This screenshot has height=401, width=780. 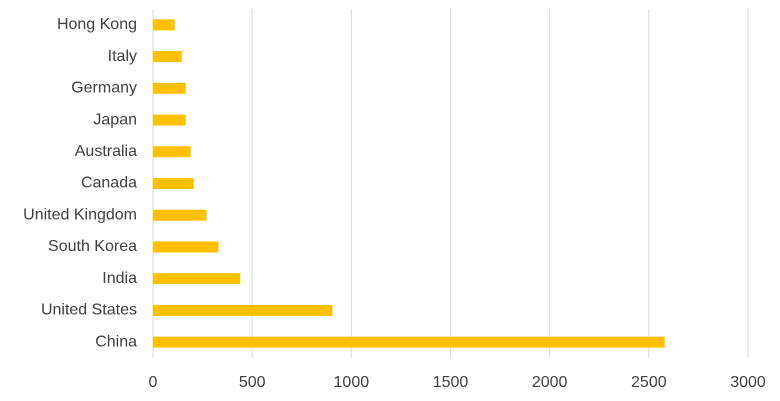 What do you see at coordinates (352, 382) in the screenshot?
I see `x-tick-label: 1000` at bounding box center [352, 382].